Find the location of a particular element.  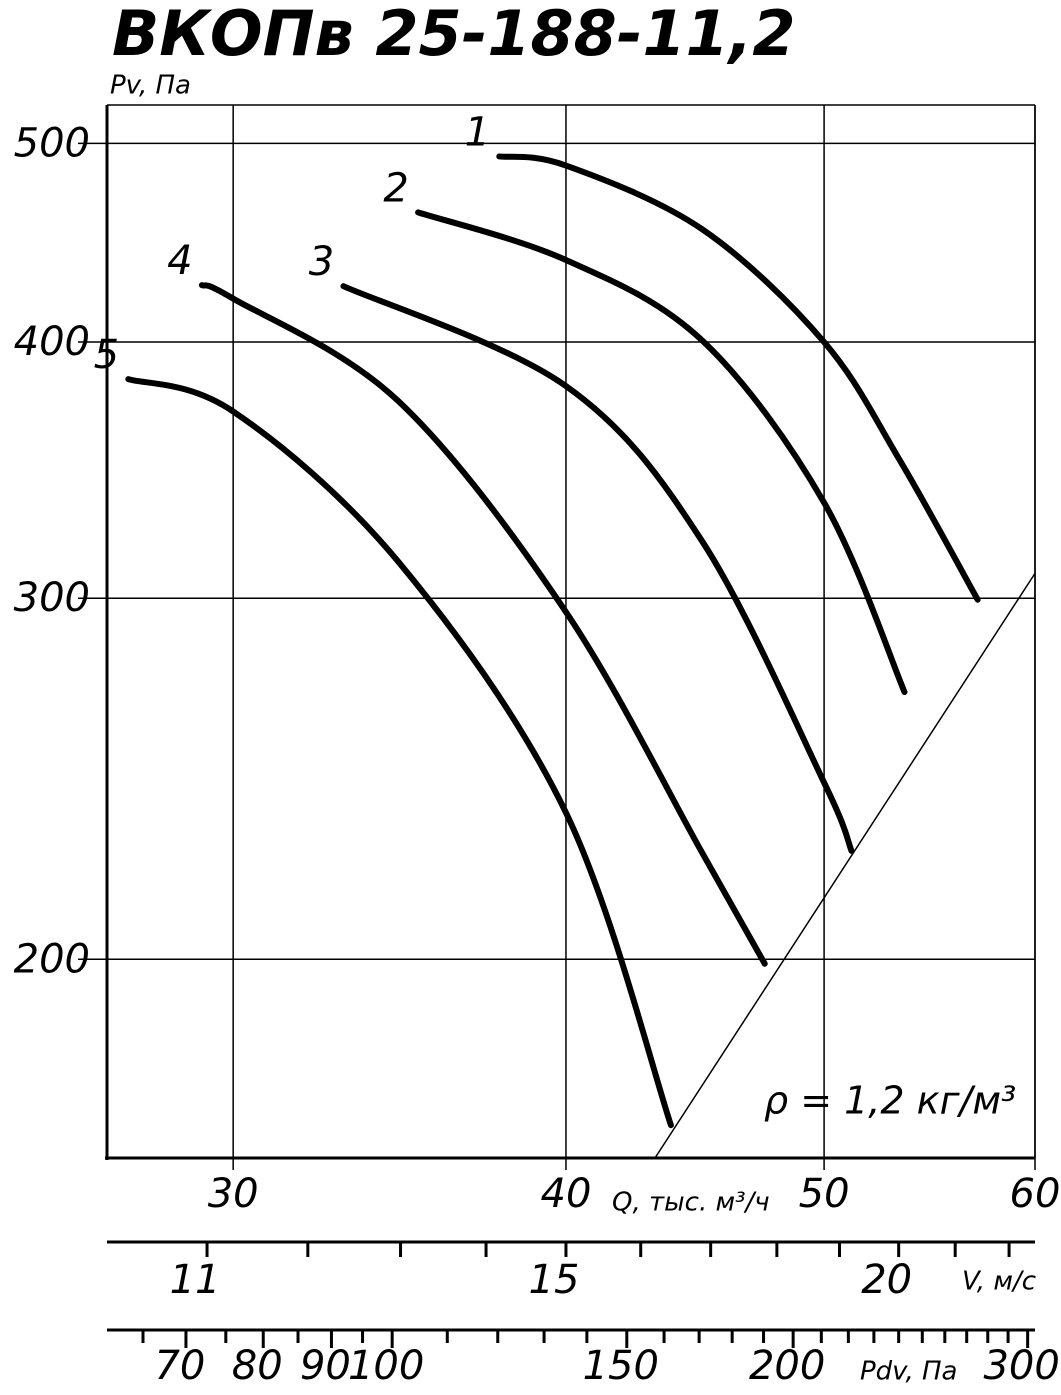

curve-label: 5 is located at coordinates (106, 355).